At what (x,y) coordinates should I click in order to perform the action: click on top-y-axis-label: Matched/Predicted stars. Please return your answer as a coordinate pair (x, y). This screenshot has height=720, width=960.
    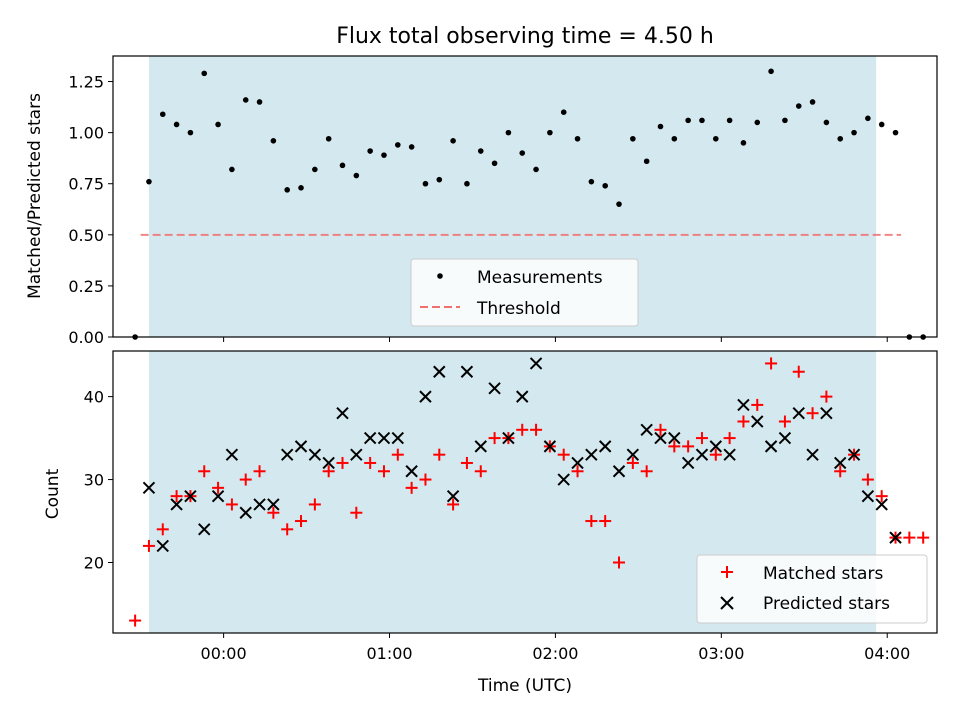
    Looking at the image, I should click on (35, 196).